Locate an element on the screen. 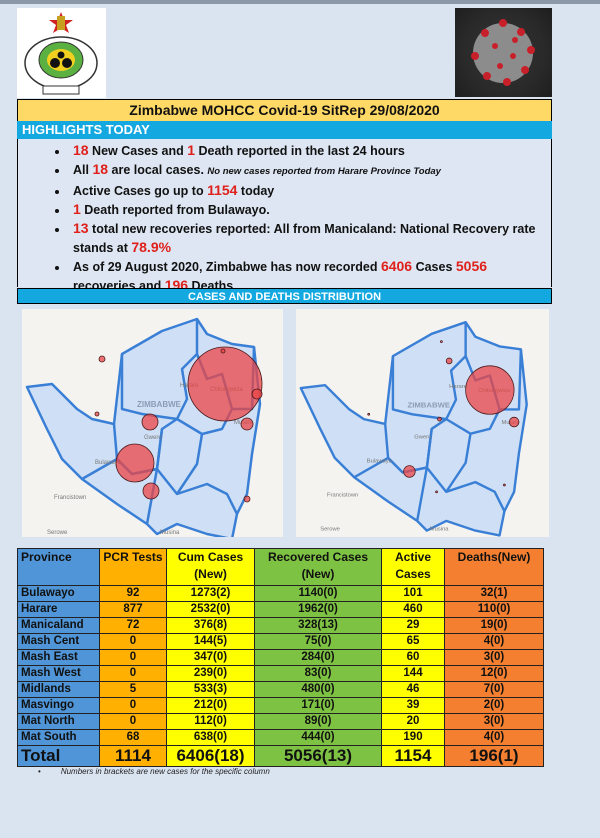 This screenshot has width=600, height=838. table-cell: Mash East is located at coordinates (58, 657).